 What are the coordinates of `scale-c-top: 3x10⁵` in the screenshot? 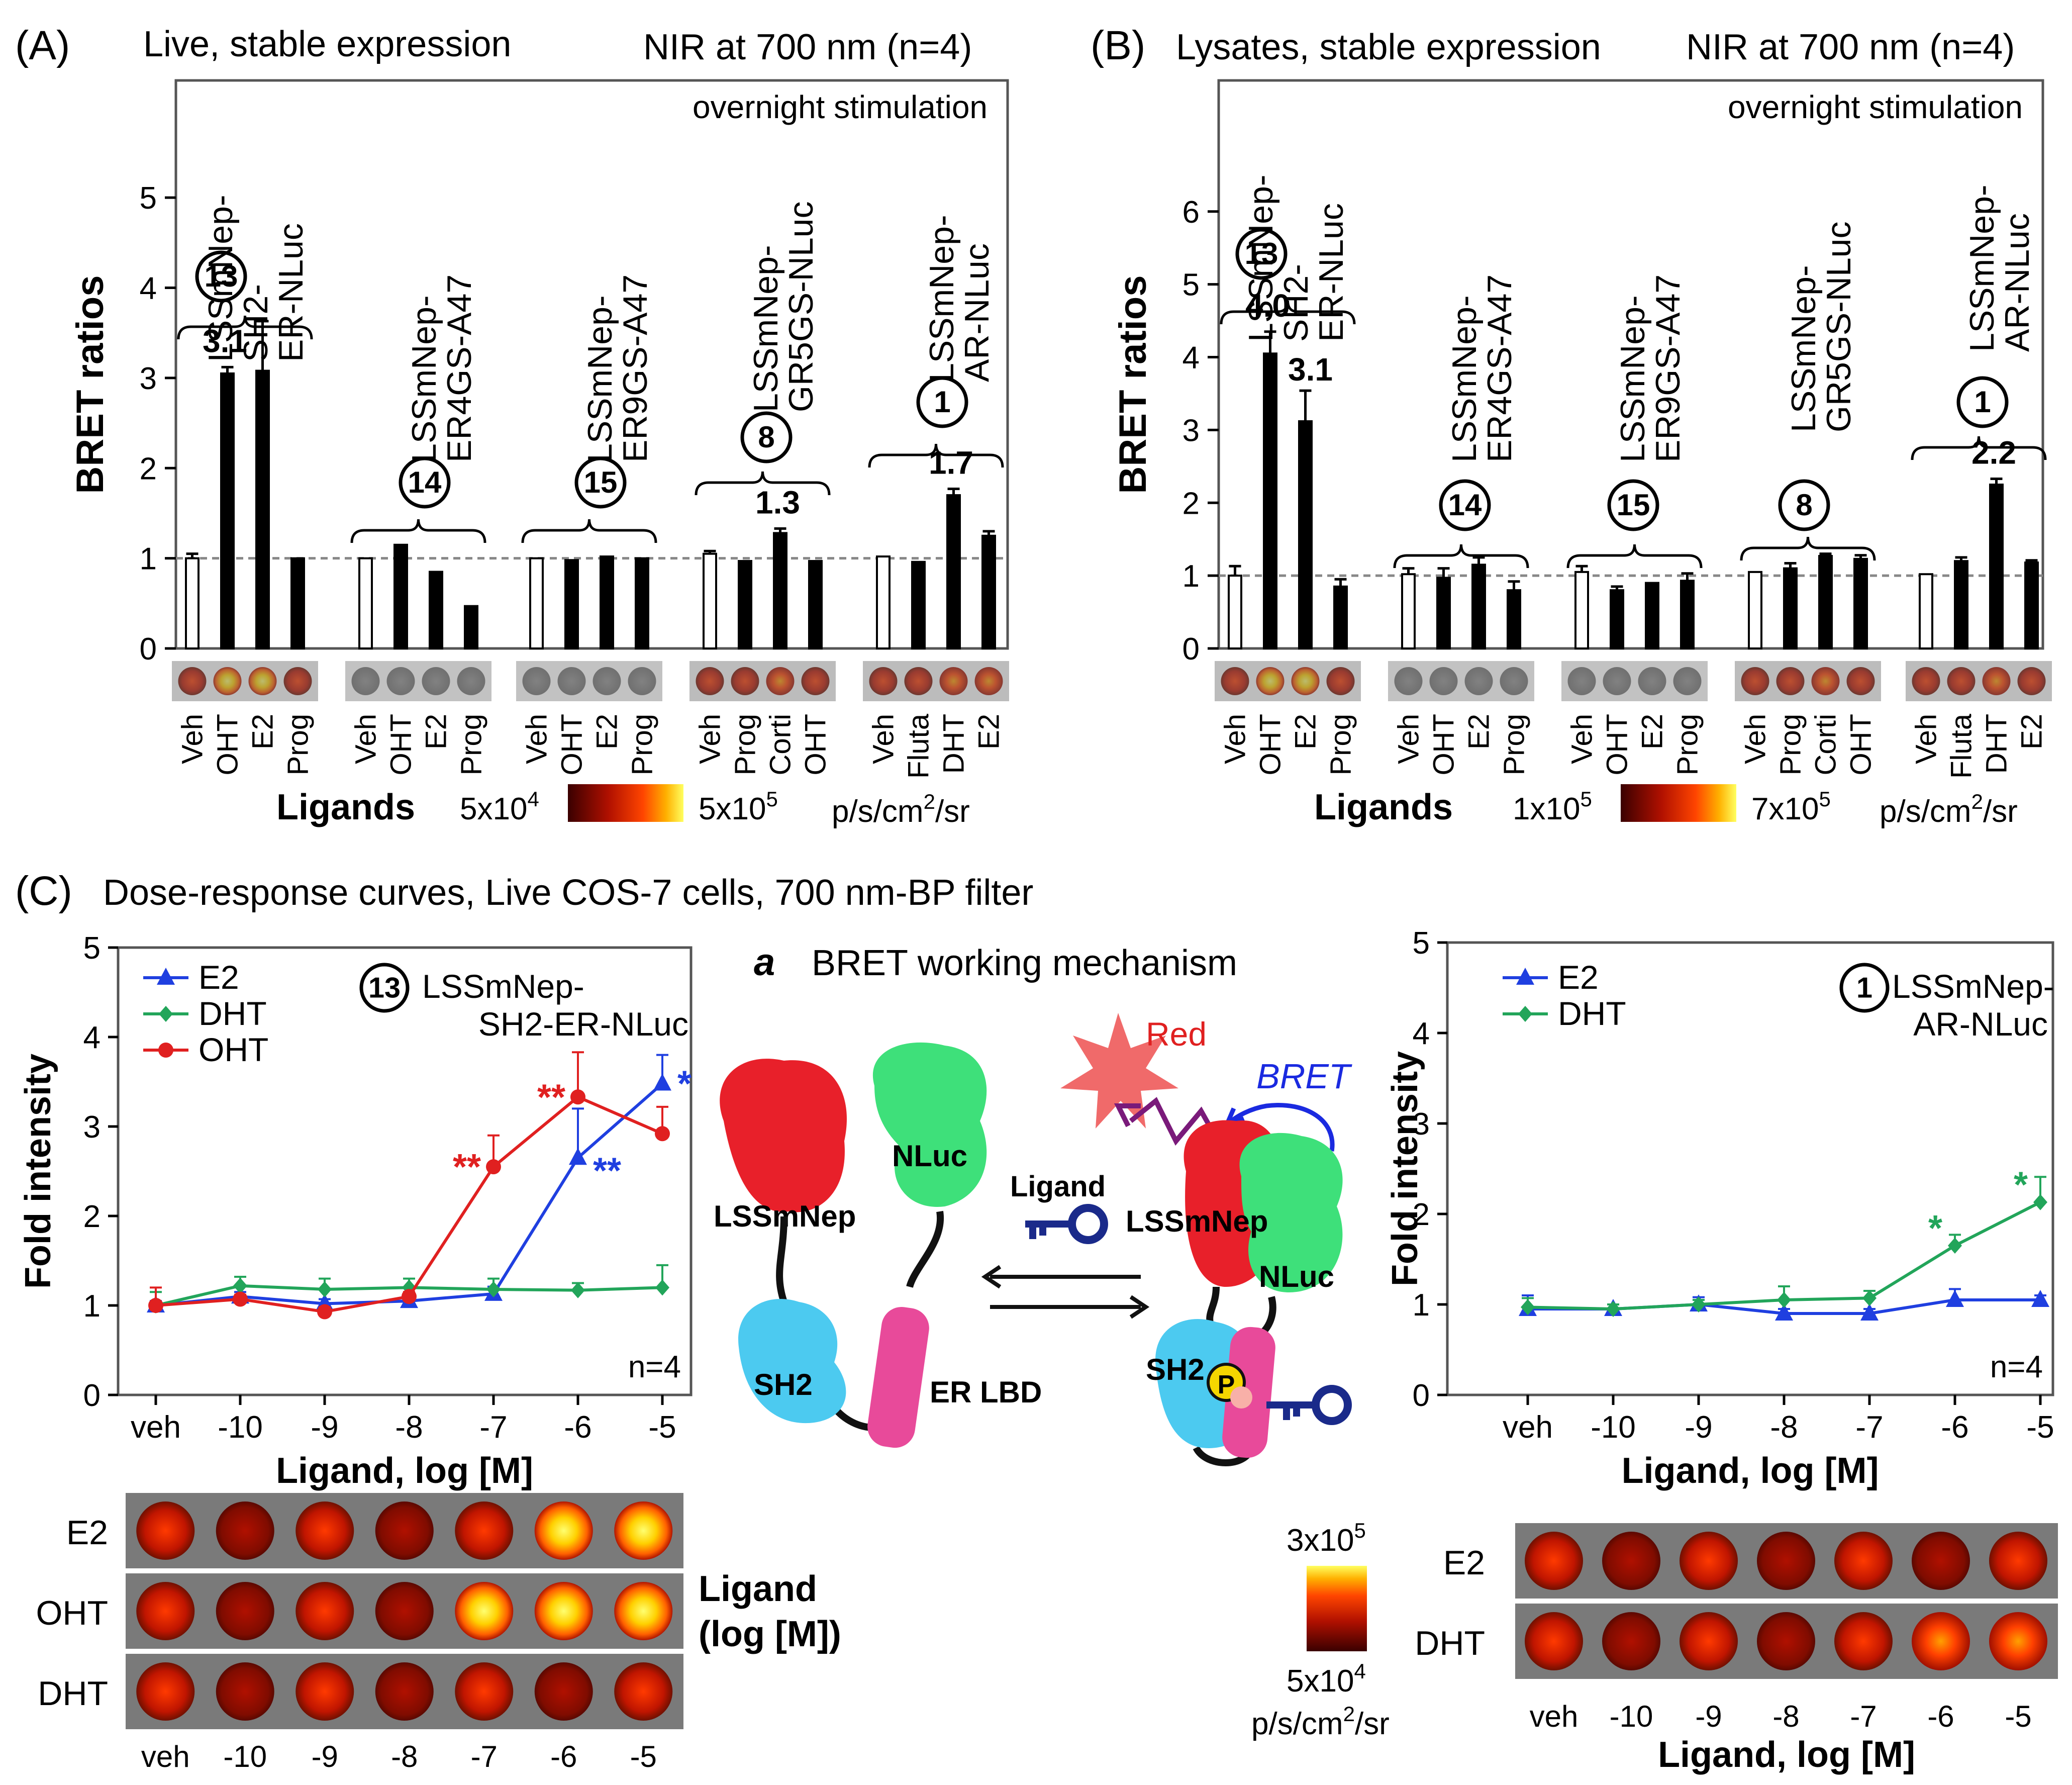 It's located at (1326, 1538).